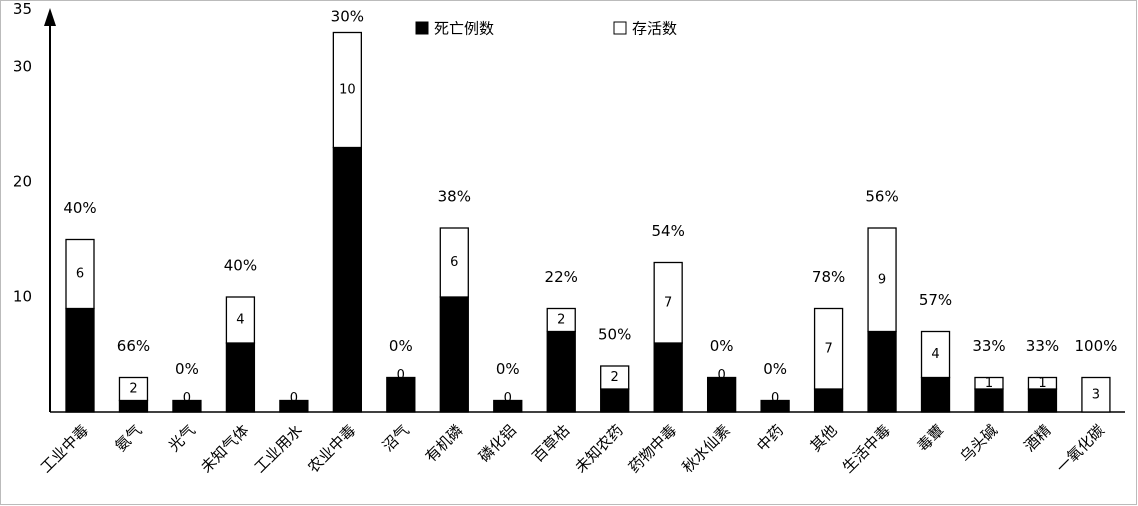  Describe the element at coordinates (561, 277) in the screenshot. I see `rate-label: 22%` at that location.